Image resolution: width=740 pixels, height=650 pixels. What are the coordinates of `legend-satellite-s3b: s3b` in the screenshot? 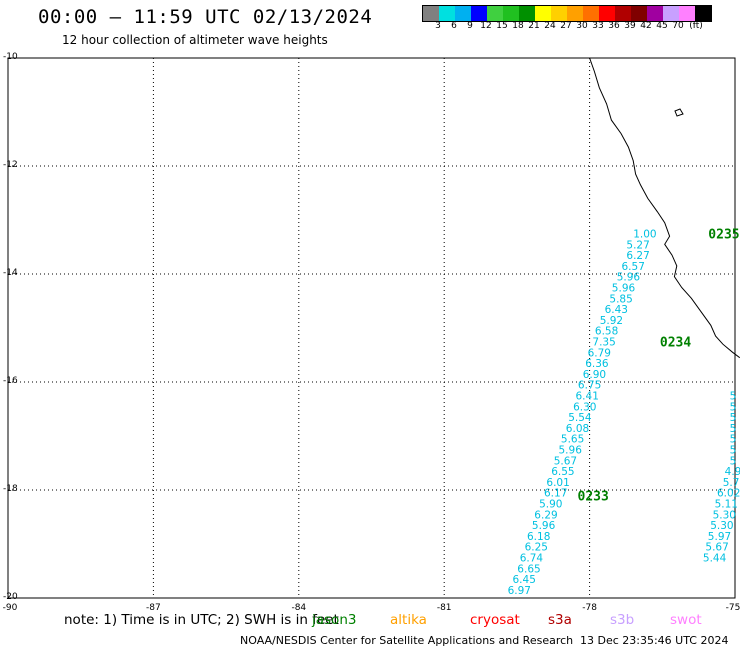 It's located at (622, 620).